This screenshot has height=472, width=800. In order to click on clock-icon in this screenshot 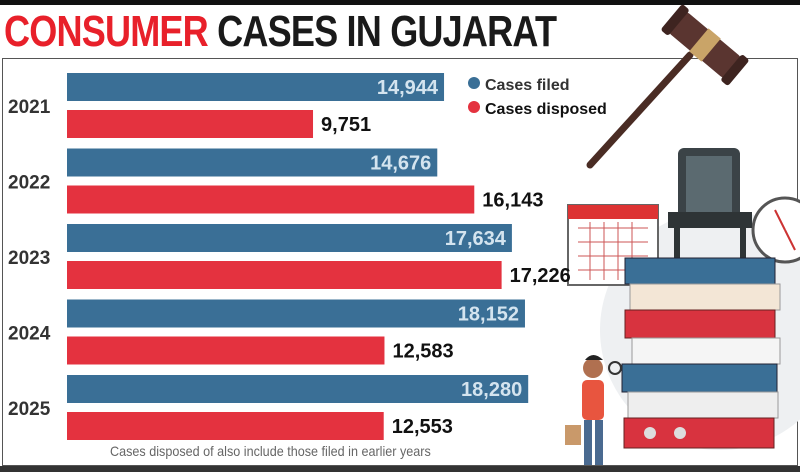, I will do `click(775, 230)`.